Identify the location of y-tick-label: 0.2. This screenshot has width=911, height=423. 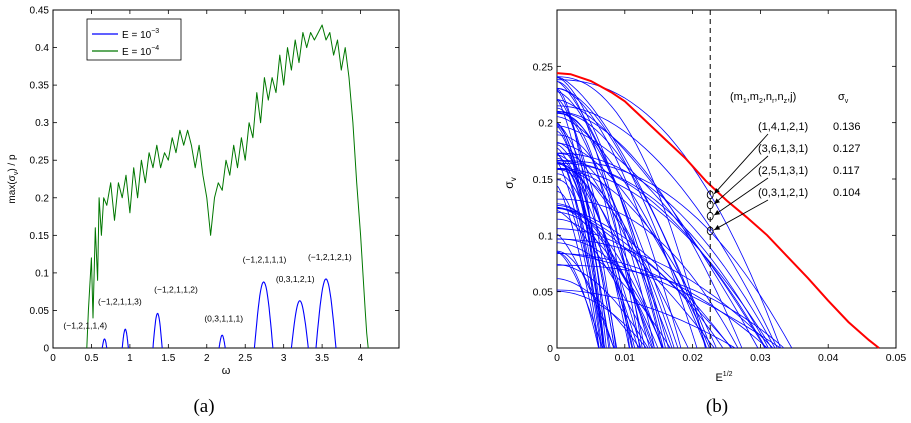
(42, 198).